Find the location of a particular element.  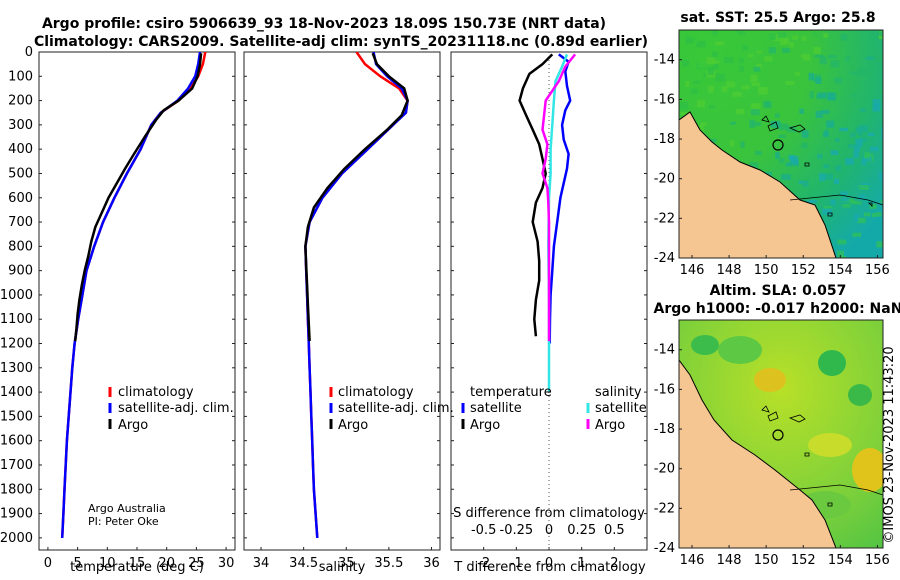

credit-line-1: Argo Australia is located at coordinates (127, 508).